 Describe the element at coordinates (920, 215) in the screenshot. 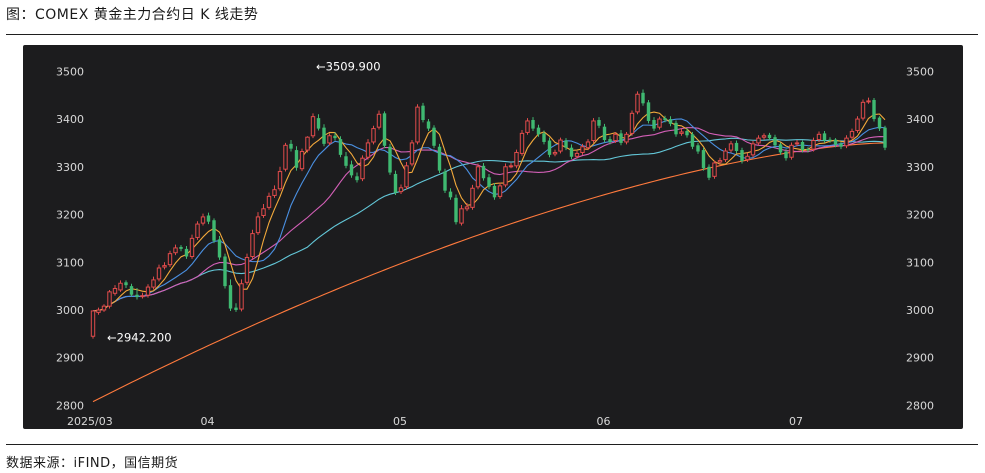

I see `y-tick-label-right: 3200` at that location.